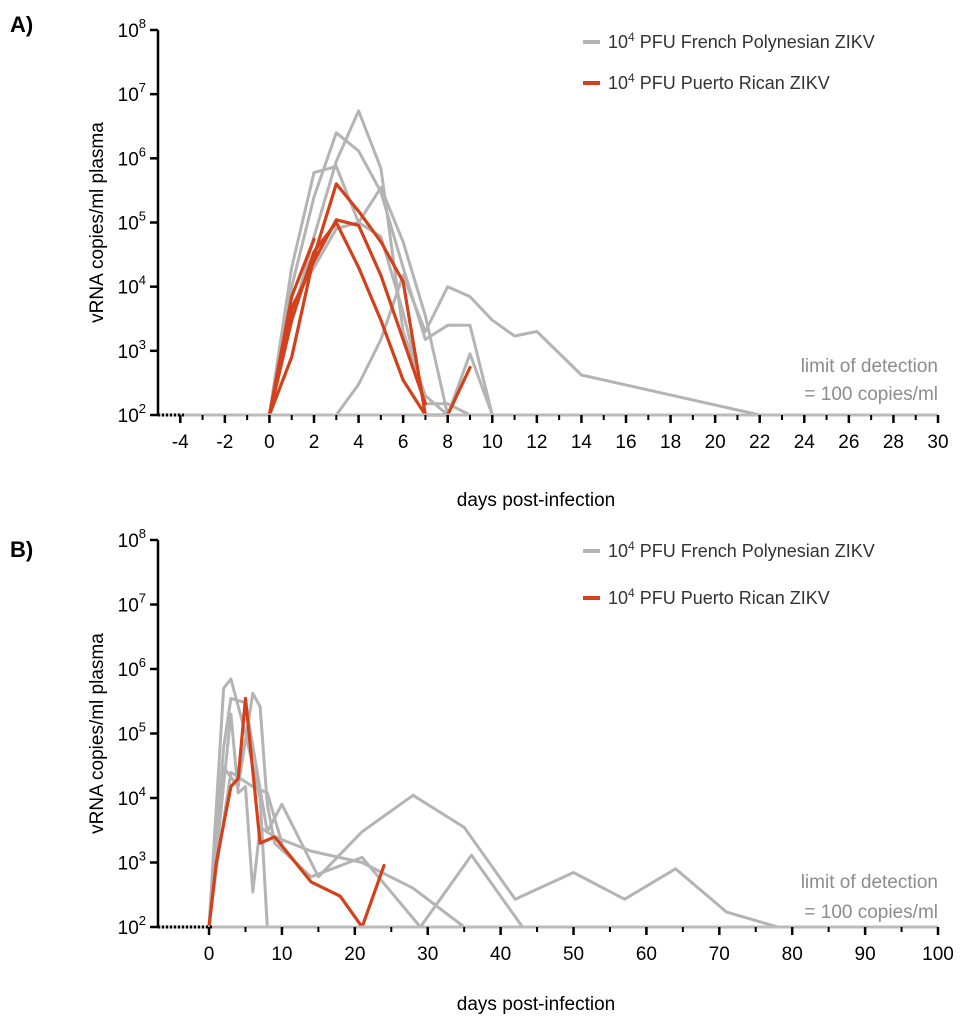 The height and width of the screenshot is (1024, 960). Describe the element at coordinates (500, 954) in the screenshot. I see `x-tick-label: 40` at that location.